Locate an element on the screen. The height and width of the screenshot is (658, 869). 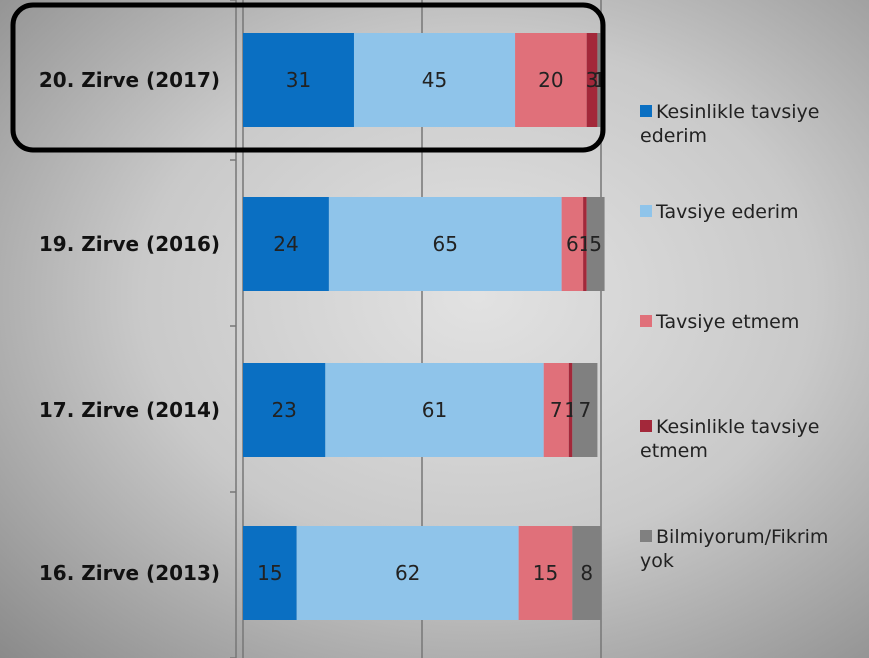
legend-label: Kesinlikle tavsiye ederim is located at coordinates (730, 124).